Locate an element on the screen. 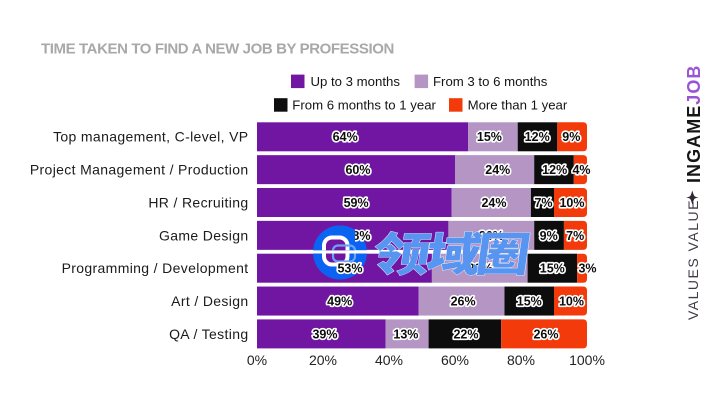  svg-text: Up to 3 months is located at coordinates (356, 81).